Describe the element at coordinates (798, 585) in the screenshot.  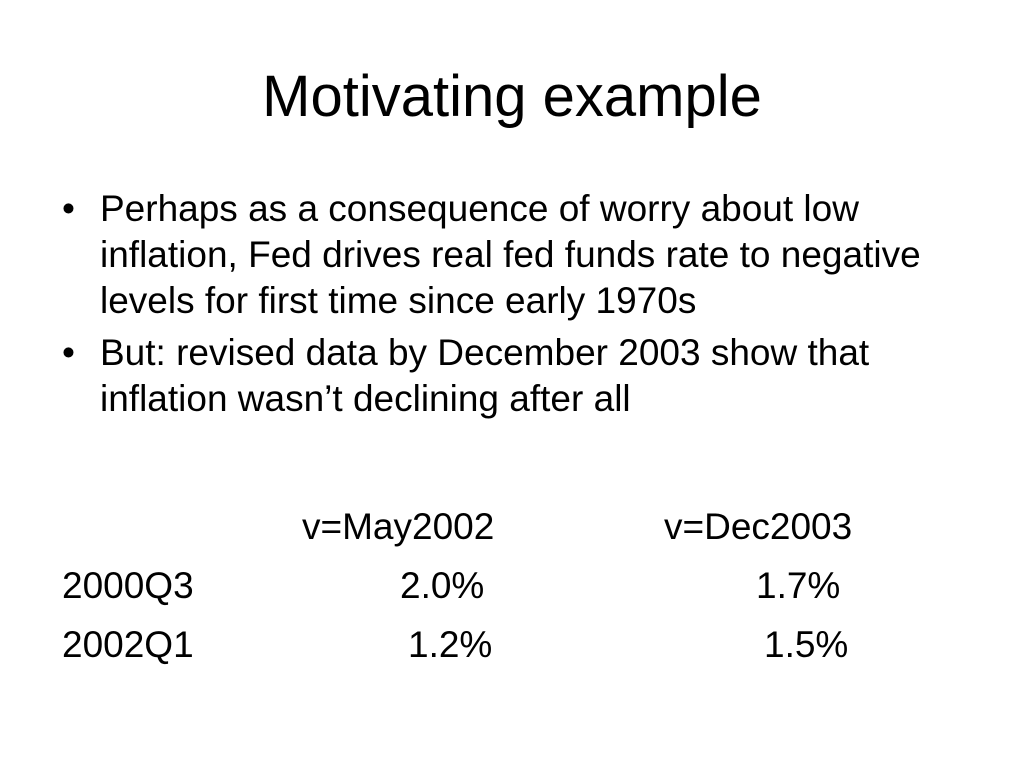
I see `value-dec2003: 1.7%` at that location.